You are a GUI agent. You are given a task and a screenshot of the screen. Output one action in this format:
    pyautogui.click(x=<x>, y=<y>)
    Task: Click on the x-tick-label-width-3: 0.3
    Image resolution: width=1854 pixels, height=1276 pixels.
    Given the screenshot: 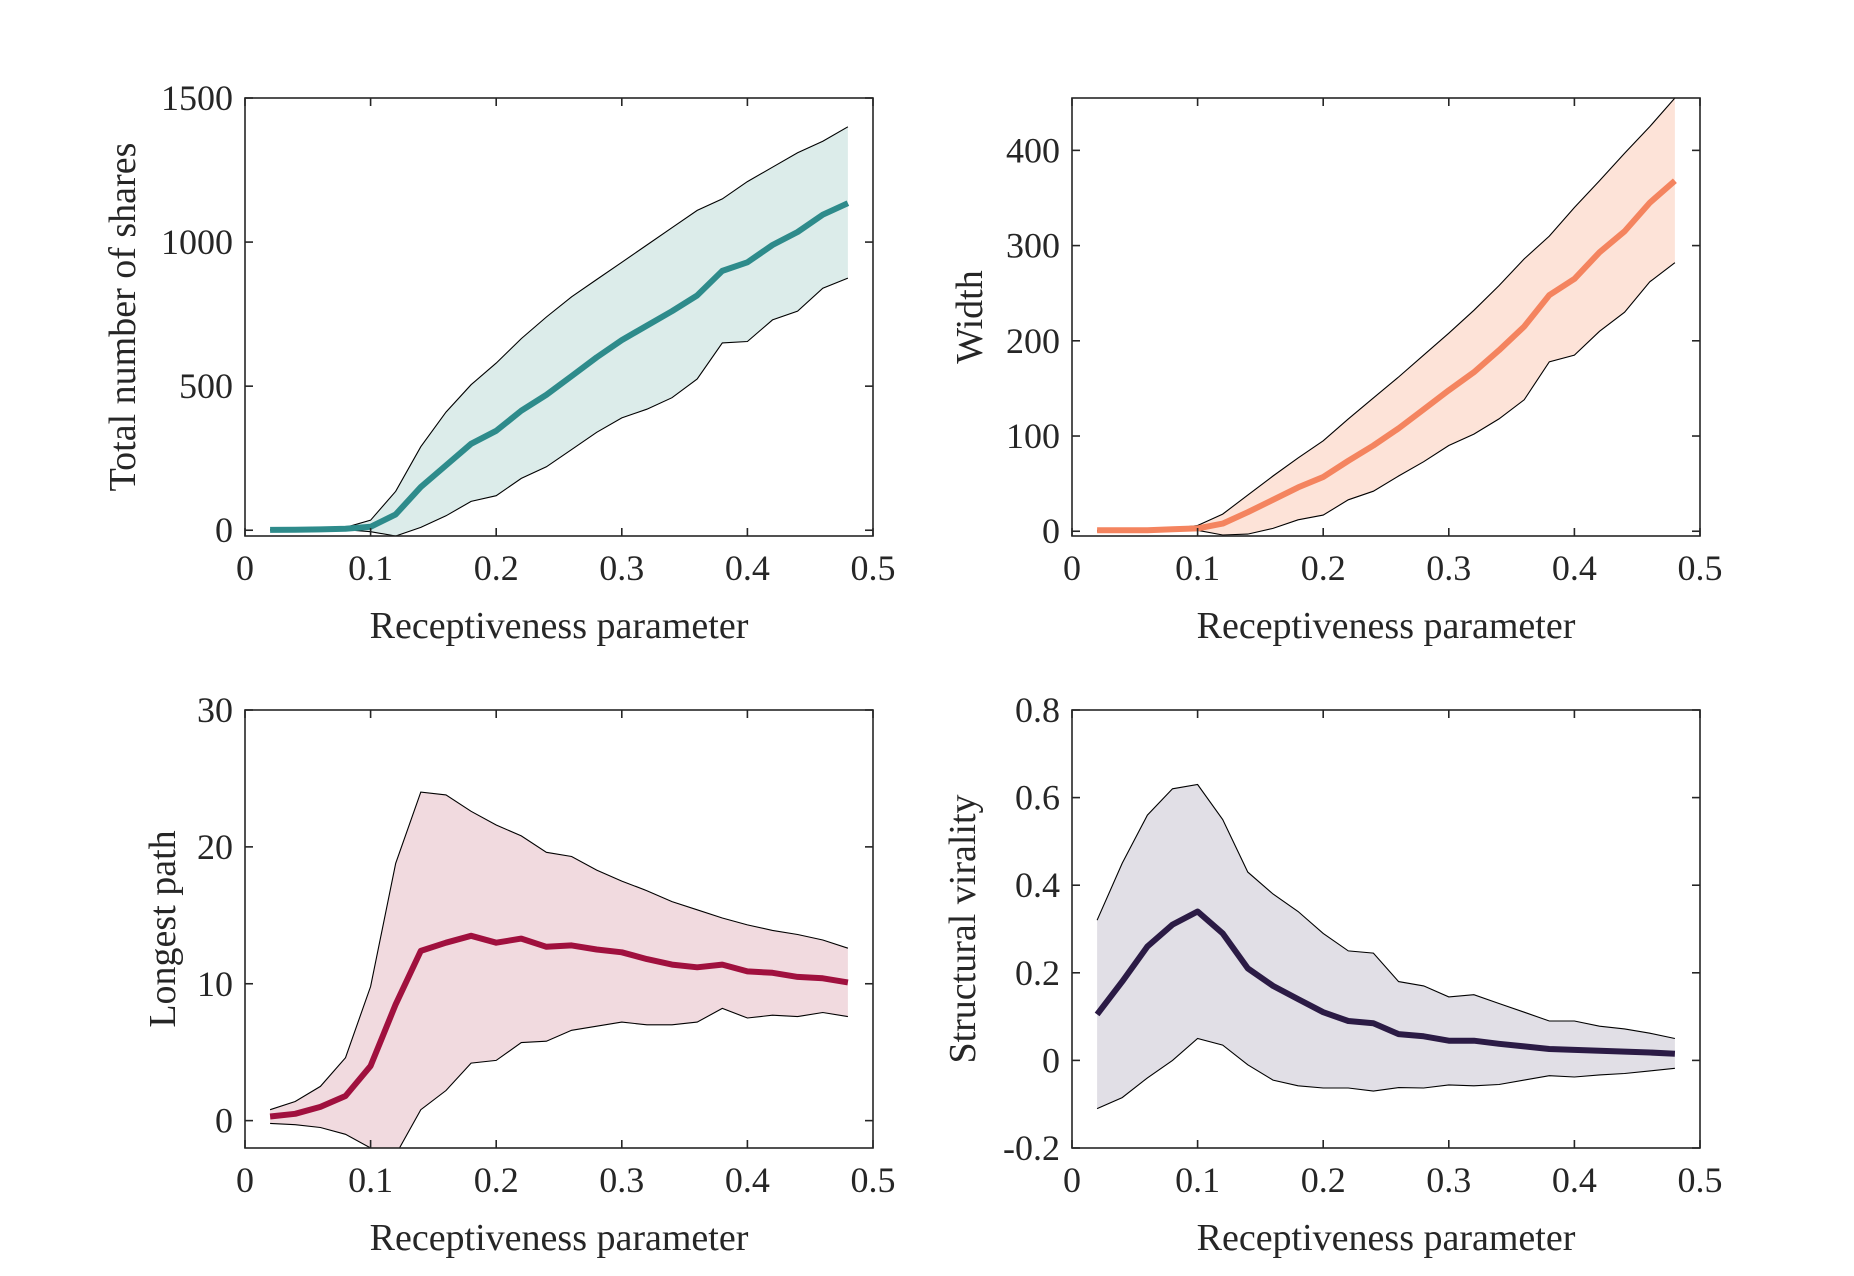 What is the action you would take?
    pyautogui.click(x=1448, y=568)
    